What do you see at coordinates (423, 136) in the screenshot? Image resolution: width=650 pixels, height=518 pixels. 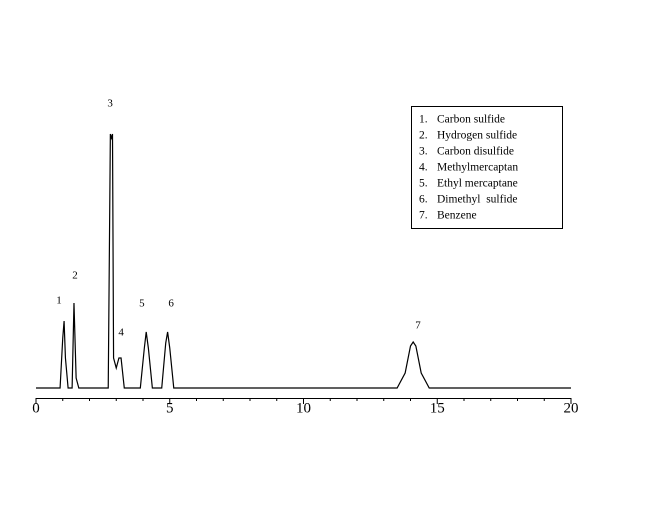 I see `legend-number: 2.` at bounding box center [423, 136].